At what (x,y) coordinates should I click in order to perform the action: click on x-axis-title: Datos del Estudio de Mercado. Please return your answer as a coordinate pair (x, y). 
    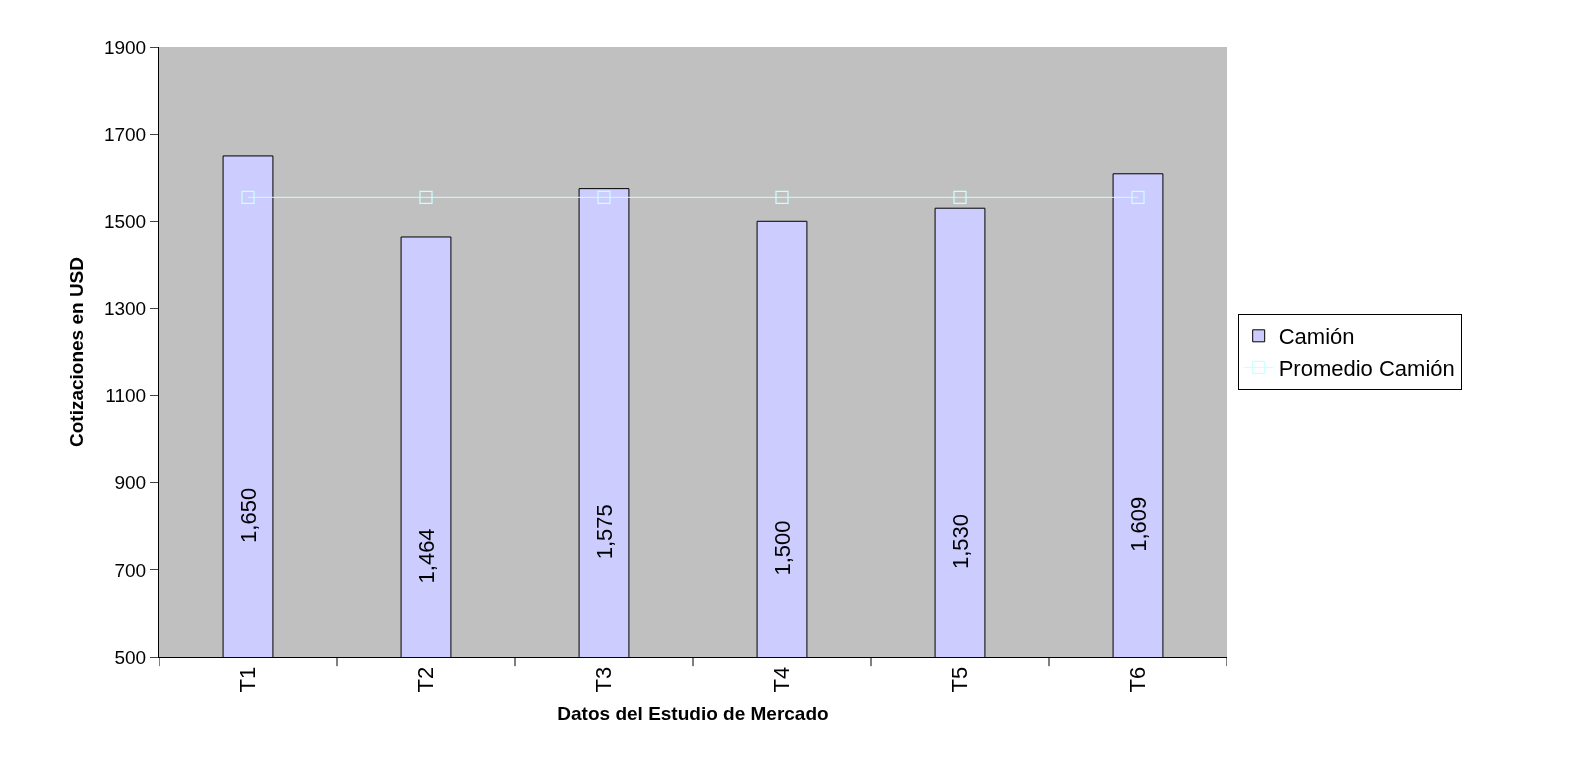
    Looking at the image, I should click on (693, 714).